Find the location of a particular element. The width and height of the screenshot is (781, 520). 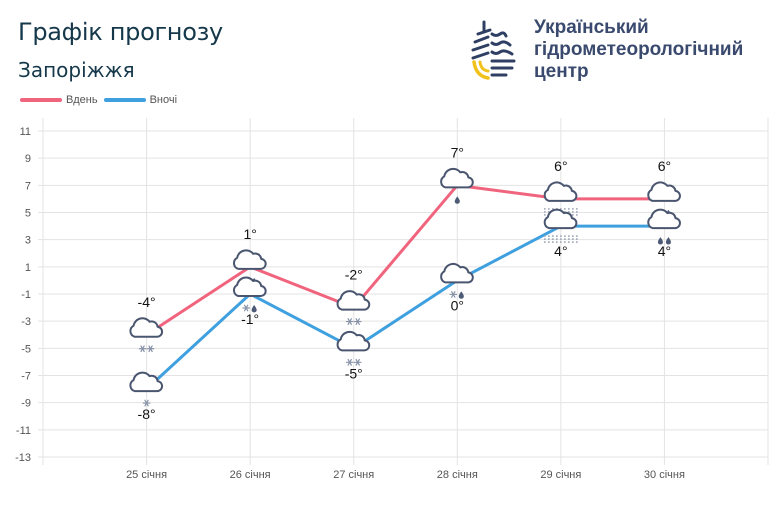

page-title: Графік прогнозу is located at coordinates (120, 32).